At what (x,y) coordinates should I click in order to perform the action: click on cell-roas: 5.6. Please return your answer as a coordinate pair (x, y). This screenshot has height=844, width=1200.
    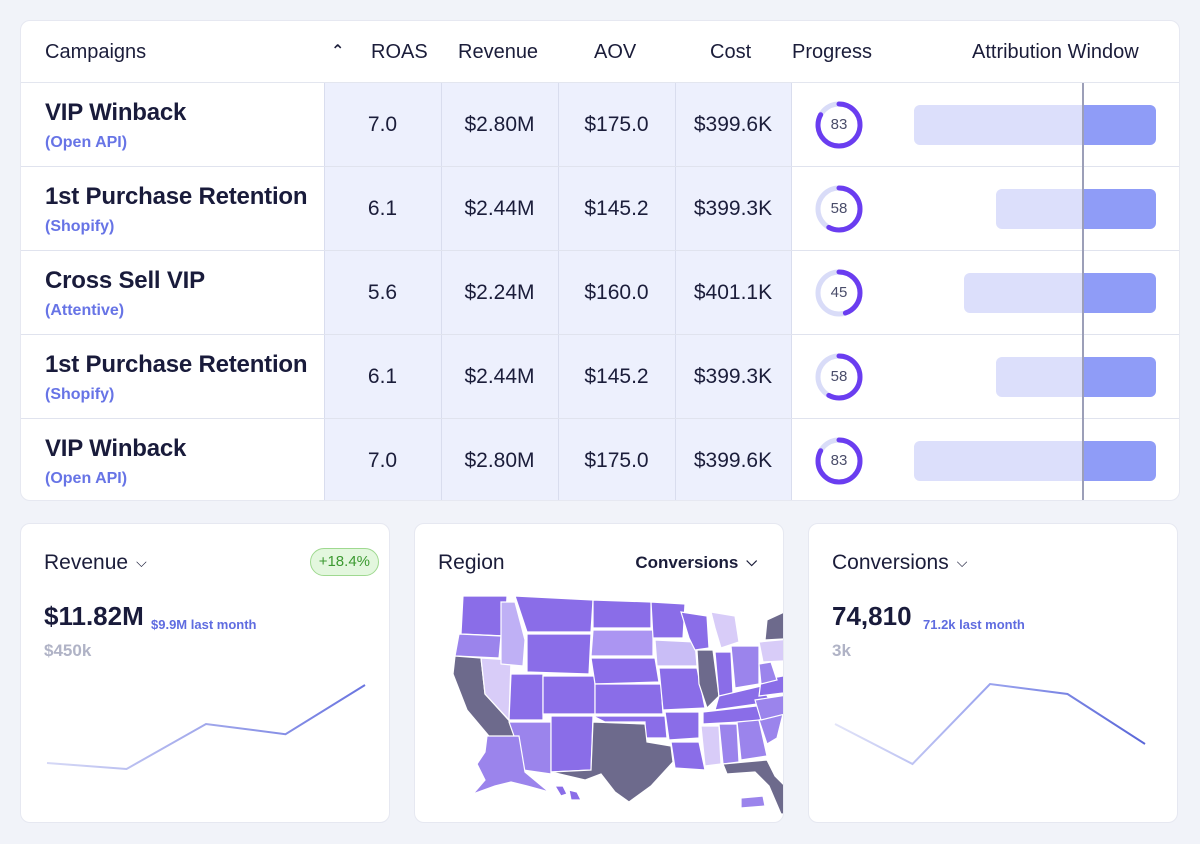
    Looking at the image, I should click on (382, 292).